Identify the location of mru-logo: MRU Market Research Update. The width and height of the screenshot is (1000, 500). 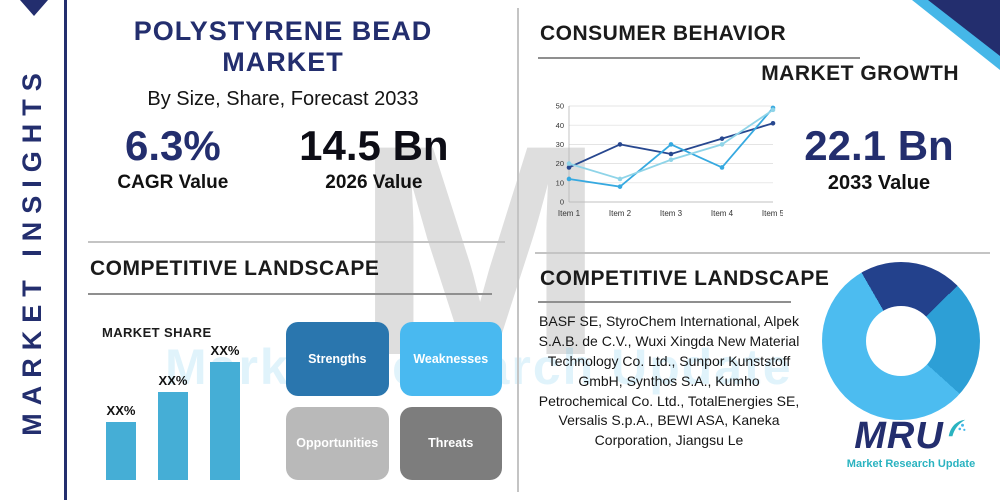
(911, 443).